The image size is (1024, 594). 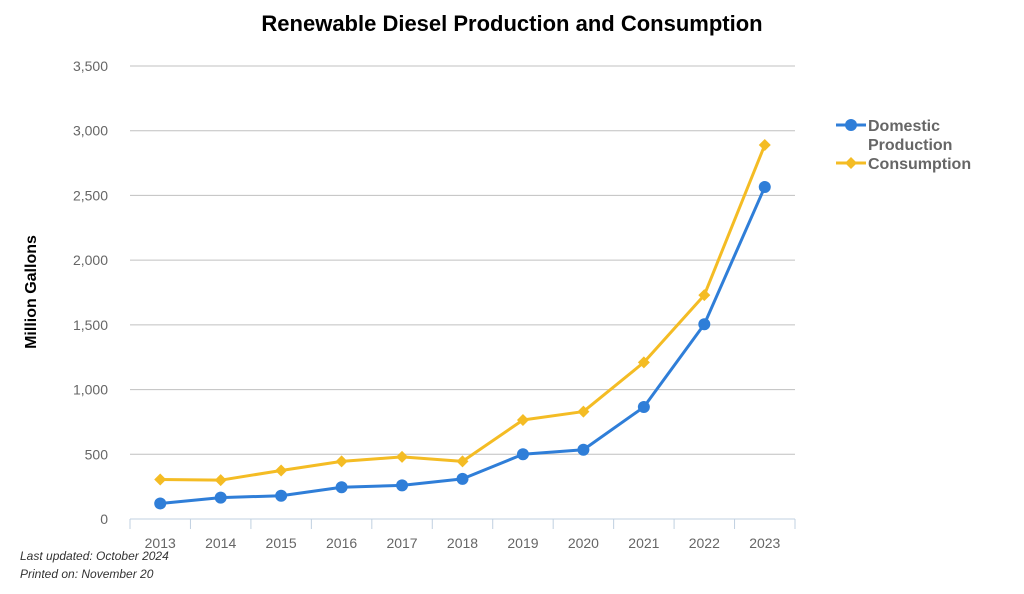 What do you see at coordinates (904, 126) in the screenshot?
I see `legend-label: Domestic` at bounding box center [904, 126].